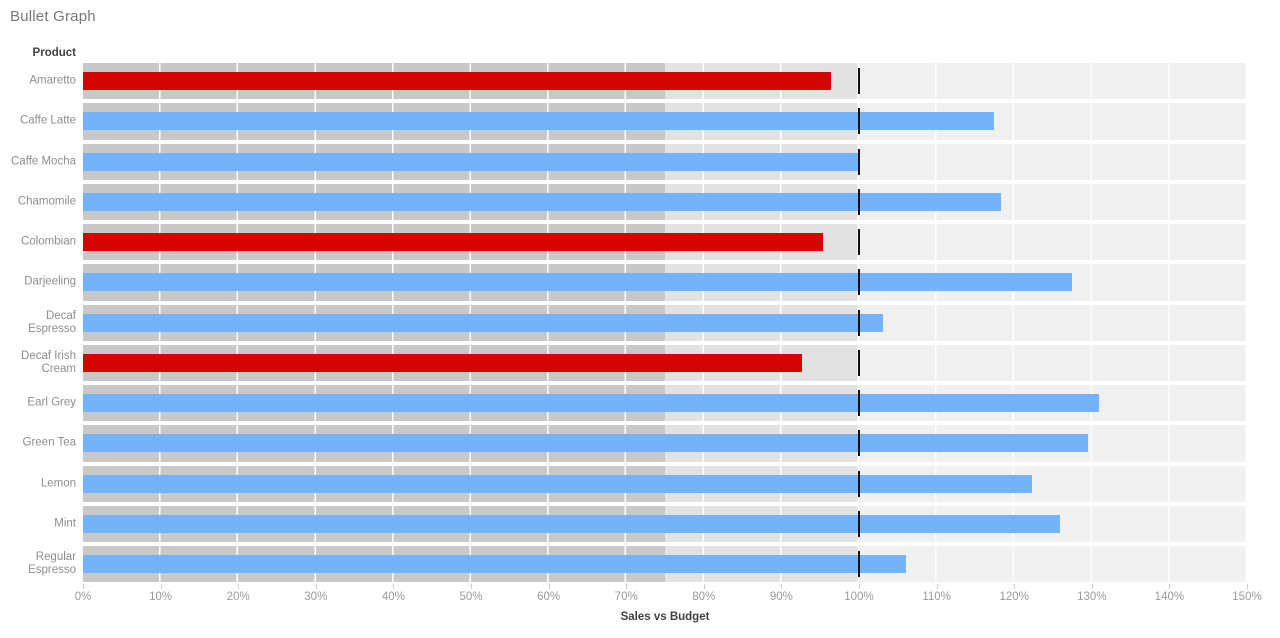  I want to click on bullet-row: Regular Espresso, so click(637, 564).